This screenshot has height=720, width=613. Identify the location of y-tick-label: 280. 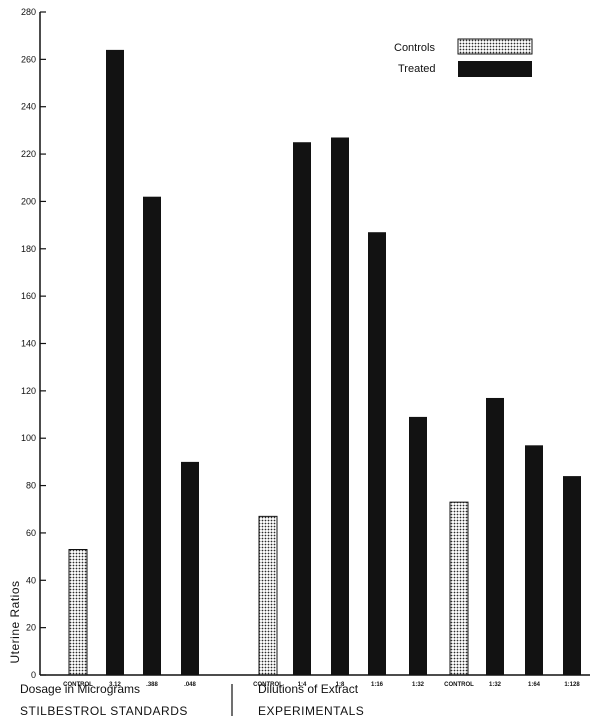
(28, 12).